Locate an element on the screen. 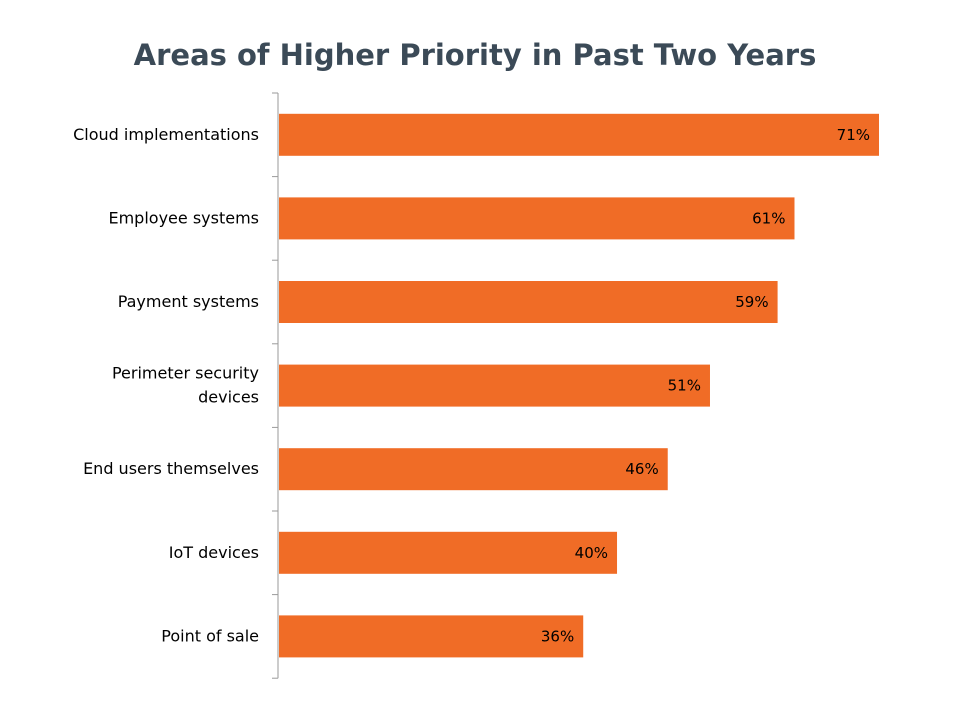  category-label: End users themselves is located at coordinates (171, 468).